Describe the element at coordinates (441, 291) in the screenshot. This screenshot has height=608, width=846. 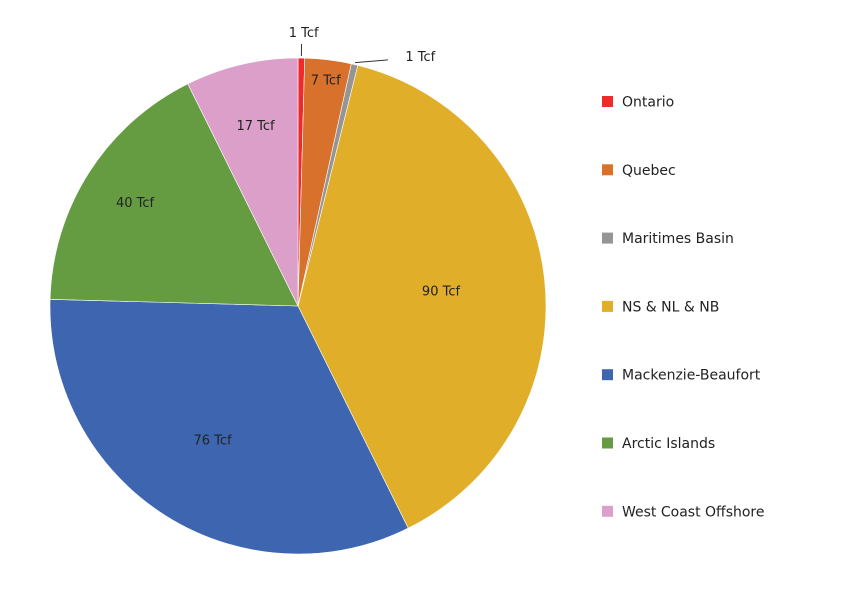
I see `data-label-ns-nl-nb: 90 Tcf` at that location.